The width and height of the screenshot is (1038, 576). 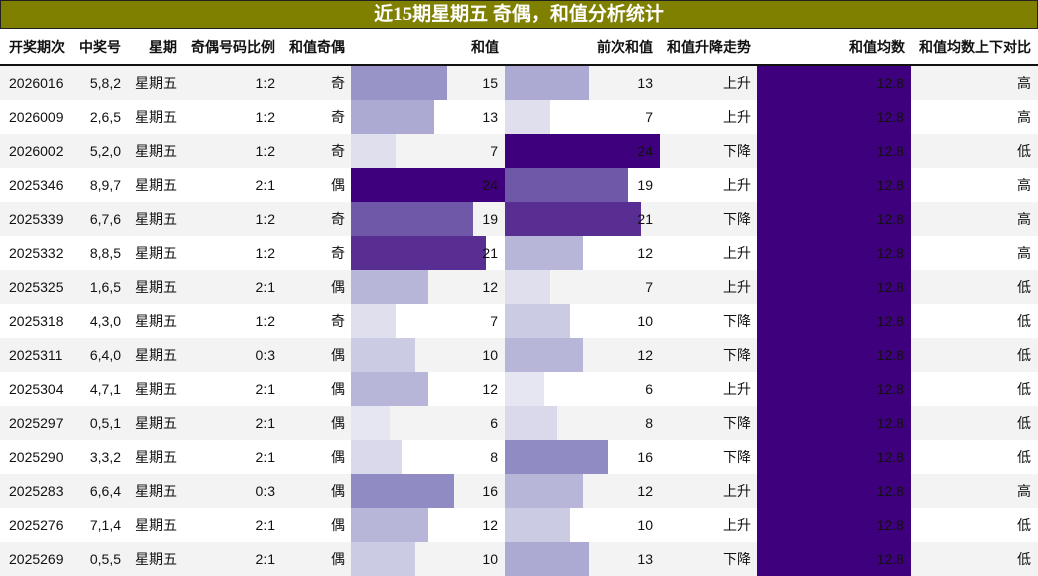 I want to click on cell-issue: 2025304, so click(x=36, y=389).